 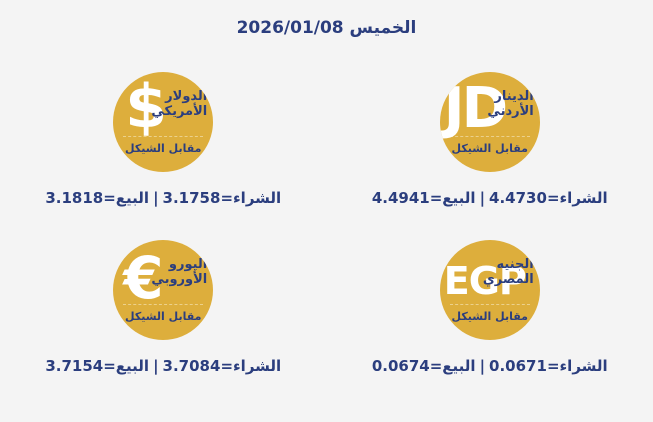 I want to click on currency-rate-line-eur: الشراء=3.7084|البيع=3.7154, so click(x=163, y=366).